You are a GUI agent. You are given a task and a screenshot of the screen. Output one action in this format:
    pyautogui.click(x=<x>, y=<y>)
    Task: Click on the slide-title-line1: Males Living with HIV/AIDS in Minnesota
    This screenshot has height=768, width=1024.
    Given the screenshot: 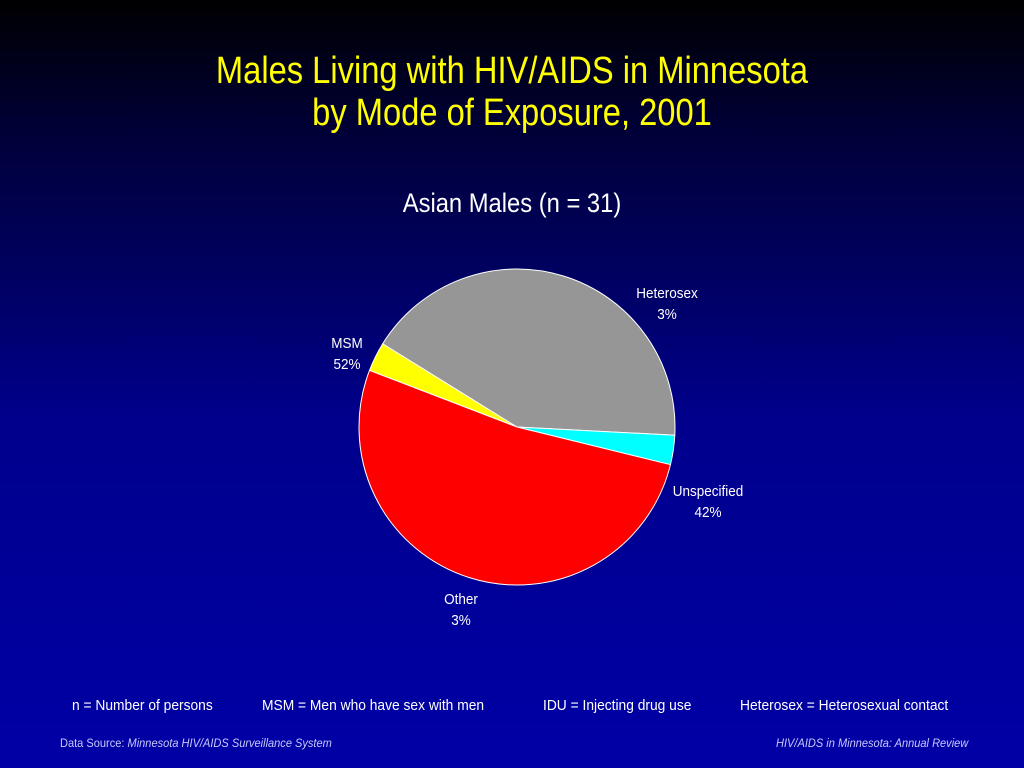 What is the action you would take?
    pyautogui.click(x=512, y=71)
    